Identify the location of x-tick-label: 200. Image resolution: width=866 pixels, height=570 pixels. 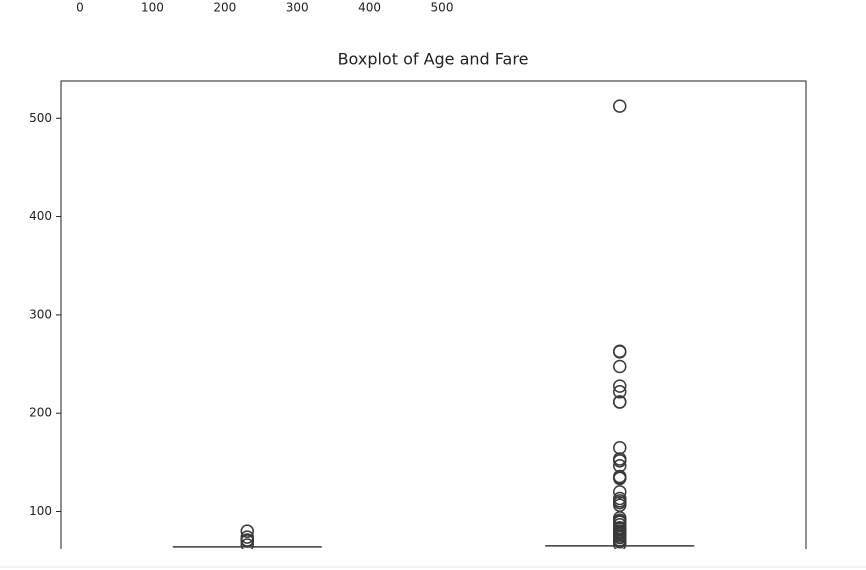
(224, 8).